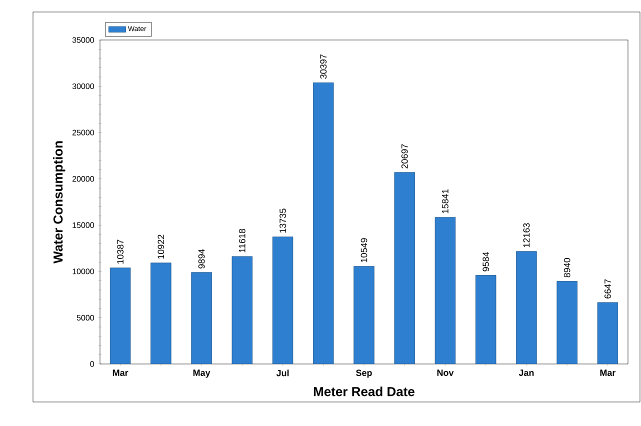 The image size is (641, 426). I want to click on x-tick-label: Jul, so click(282, 373).